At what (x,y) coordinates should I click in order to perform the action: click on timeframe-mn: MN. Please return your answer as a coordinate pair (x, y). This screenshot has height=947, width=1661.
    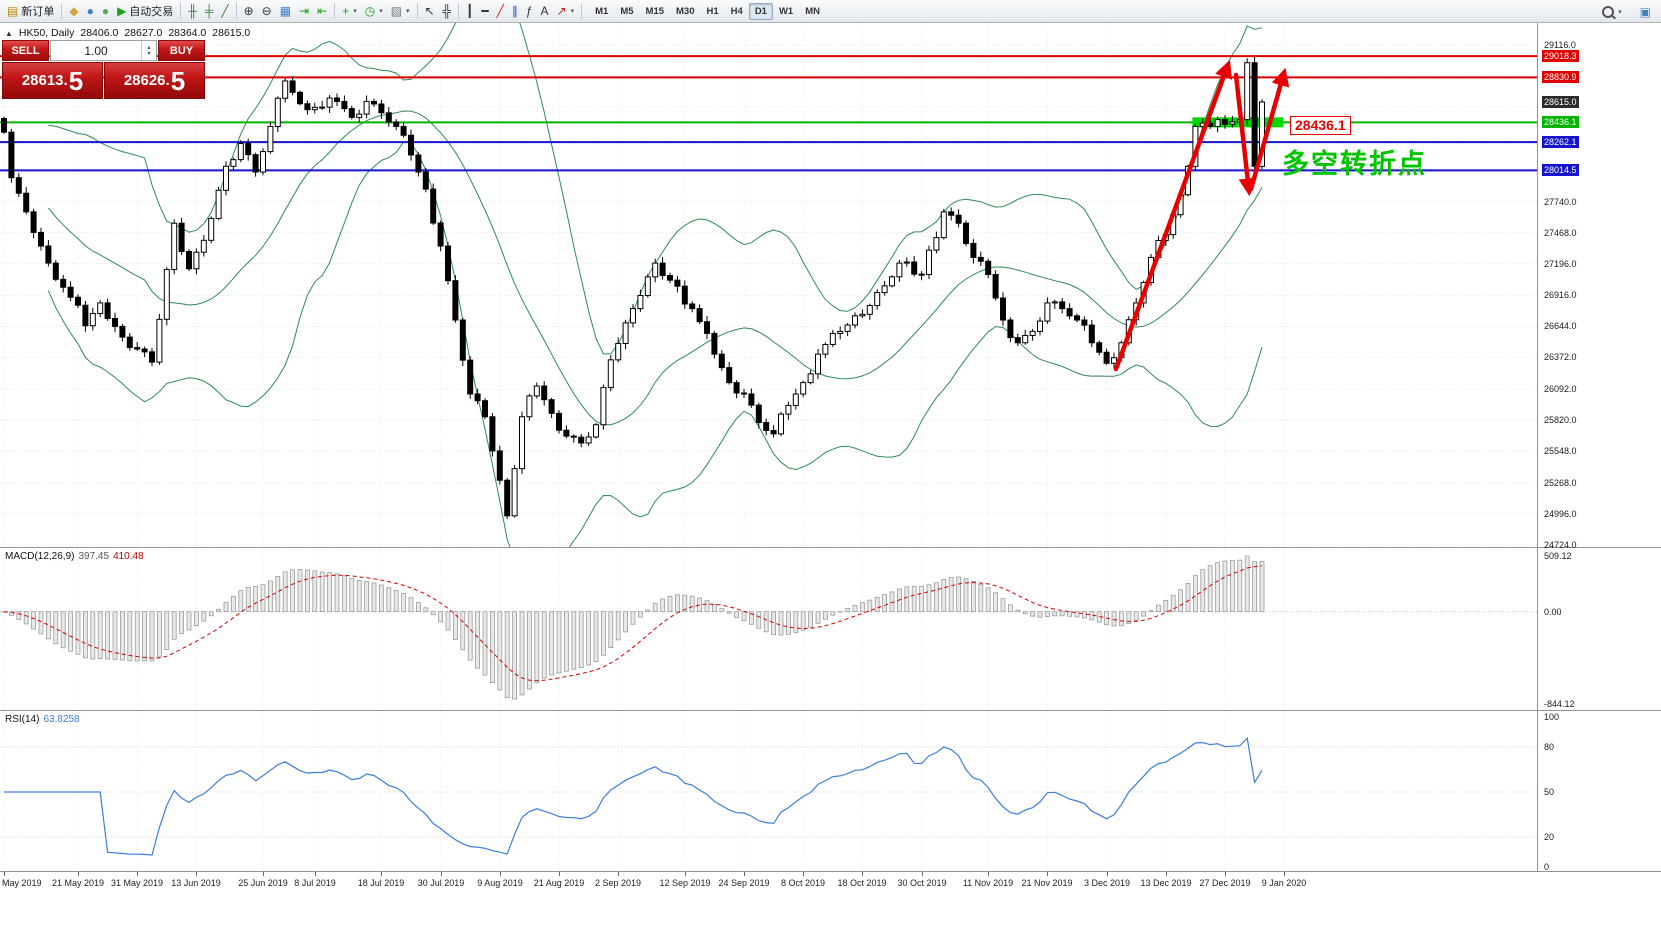
    Looking at the image, I should click on (812, 11).